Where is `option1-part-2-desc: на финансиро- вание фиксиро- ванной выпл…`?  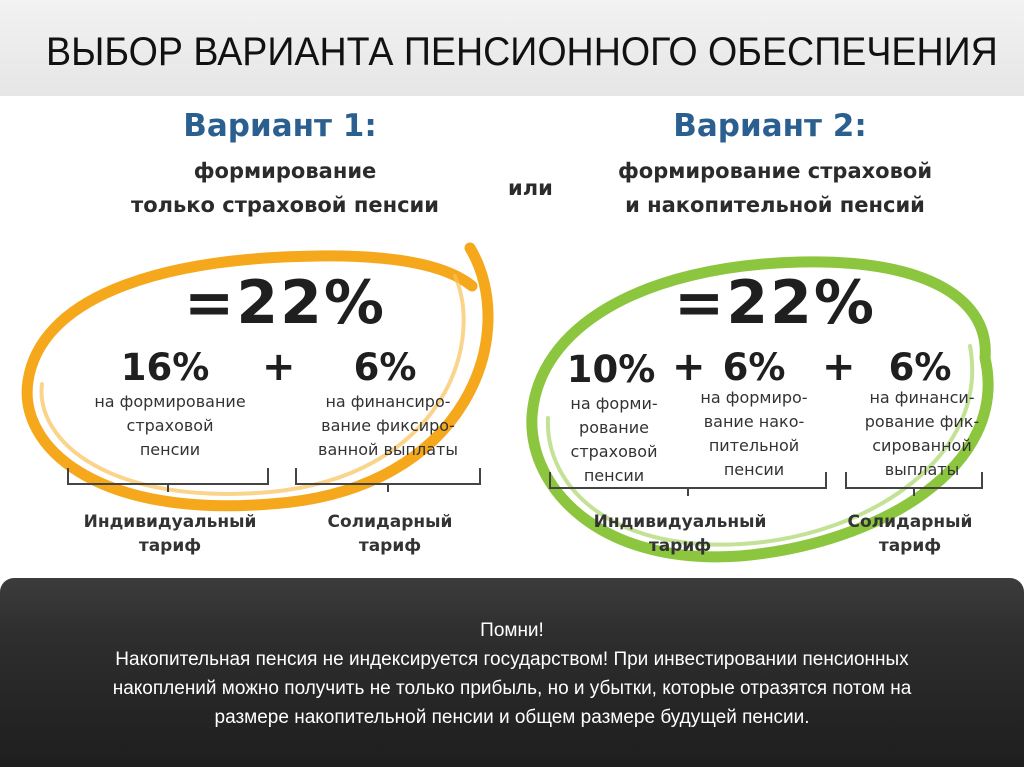 option1-part-2-desc: на финансиро- вание фиксиро- ванной выпл… is located at coordinates (388, 425).